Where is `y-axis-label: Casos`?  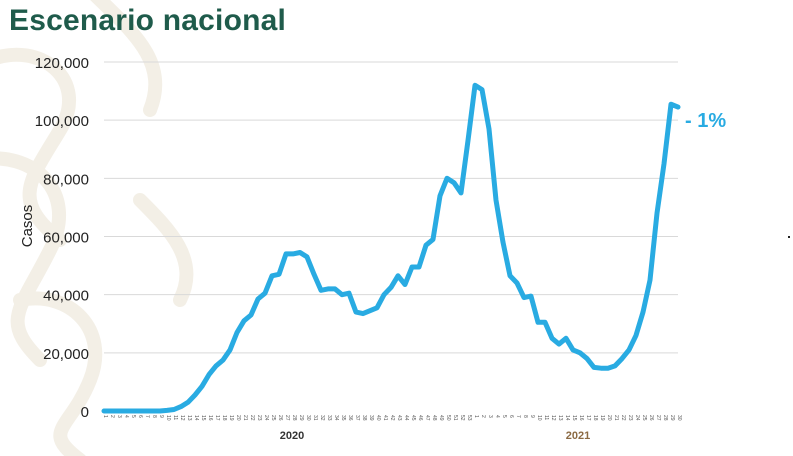 y-axis-label: Casos is located at coordinates (27, 226).